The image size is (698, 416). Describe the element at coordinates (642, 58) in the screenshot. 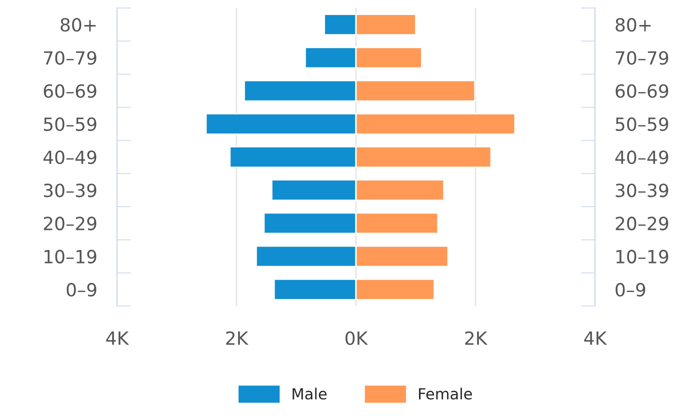

I see `y-tick-label: 70–79` at that location.